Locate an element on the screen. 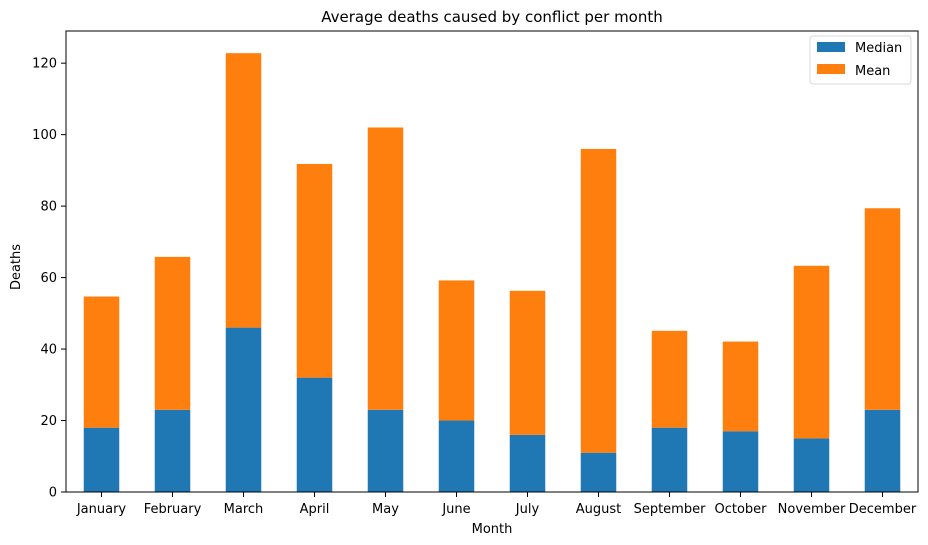  legend-swatch-mean is located at coordinates (831, 69).